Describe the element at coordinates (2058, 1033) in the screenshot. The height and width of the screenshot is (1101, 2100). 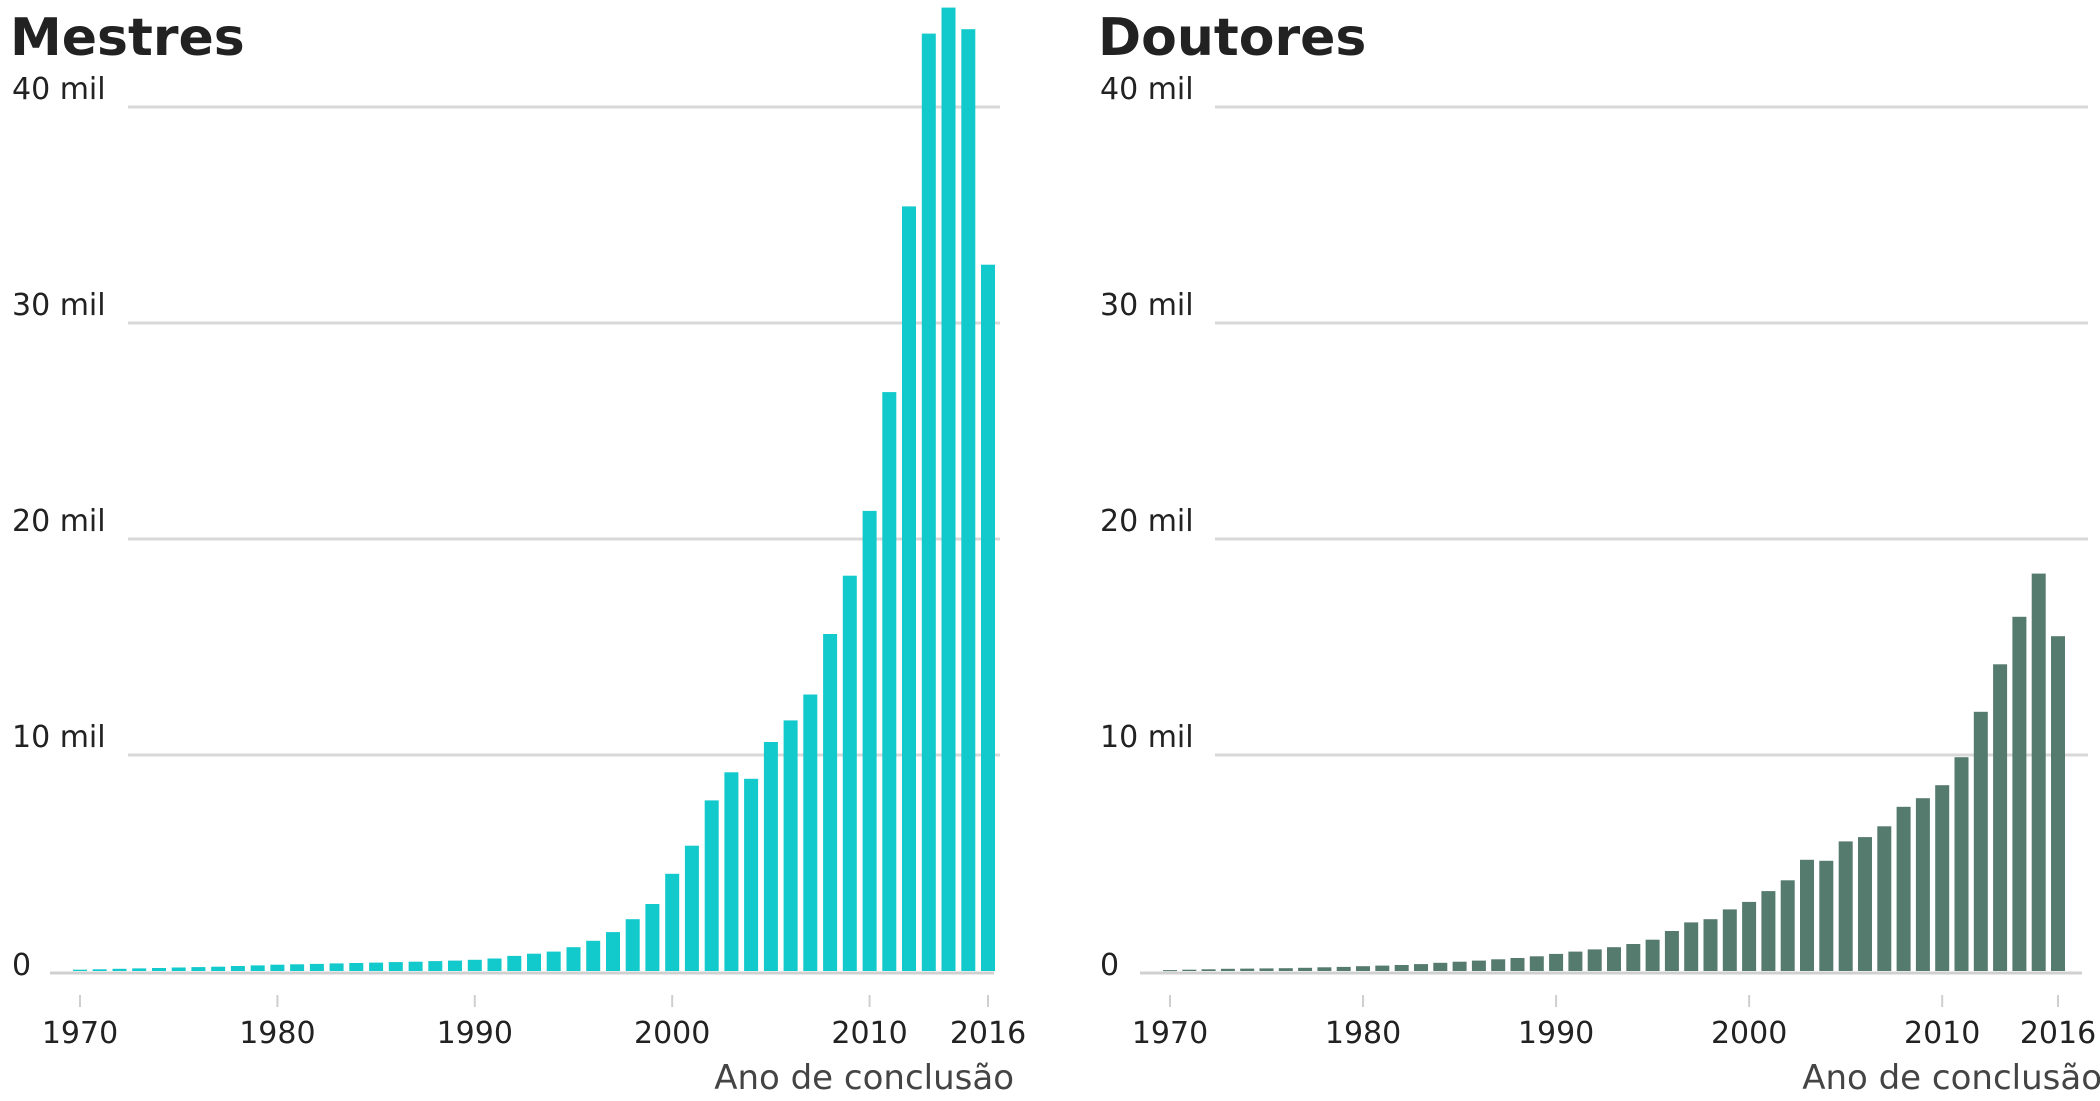
I see `x-tick-label: 2016` at that location.